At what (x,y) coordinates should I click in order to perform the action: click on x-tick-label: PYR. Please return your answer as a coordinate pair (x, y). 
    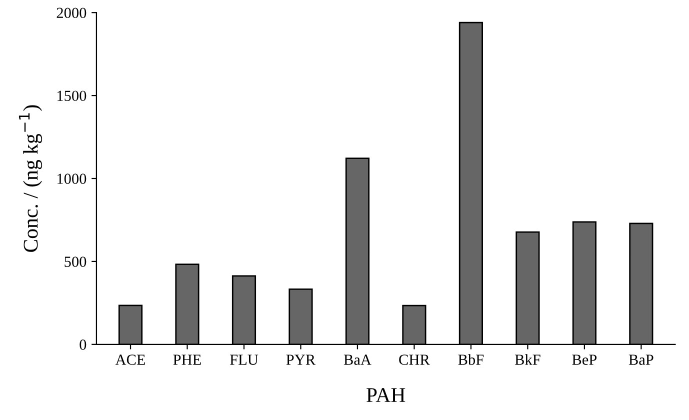
    Looking at the image, I should click on (301, 359).